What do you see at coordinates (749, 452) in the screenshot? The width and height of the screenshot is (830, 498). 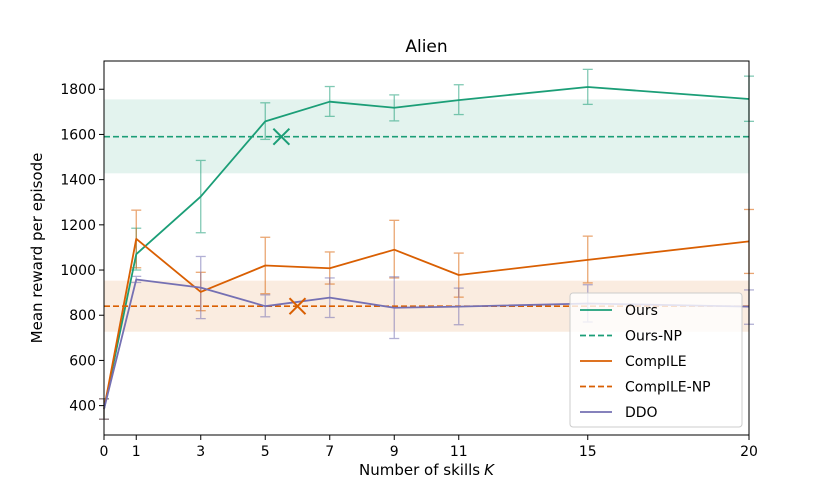 I see `x-tick-label: 20` at bounding box center [749, 452].